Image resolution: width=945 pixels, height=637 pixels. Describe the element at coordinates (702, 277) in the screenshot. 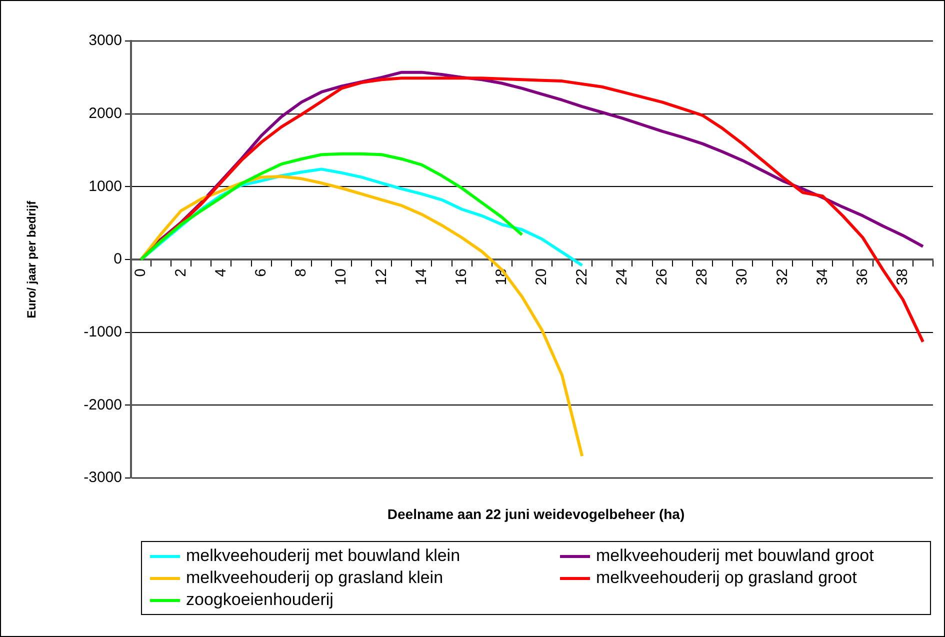

I see `x-tick-label: 28` at that location.